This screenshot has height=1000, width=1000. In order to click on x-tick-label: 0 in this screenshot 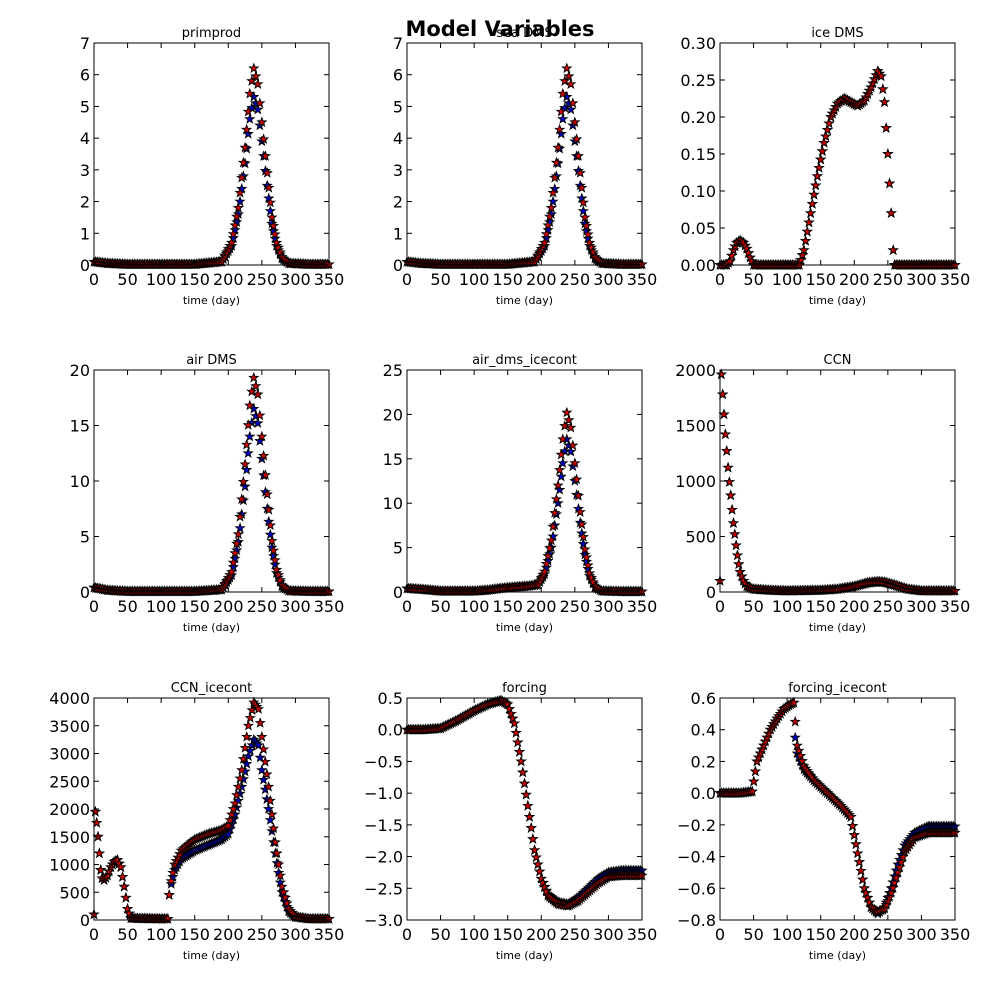, I will do `click(407, 279)`.